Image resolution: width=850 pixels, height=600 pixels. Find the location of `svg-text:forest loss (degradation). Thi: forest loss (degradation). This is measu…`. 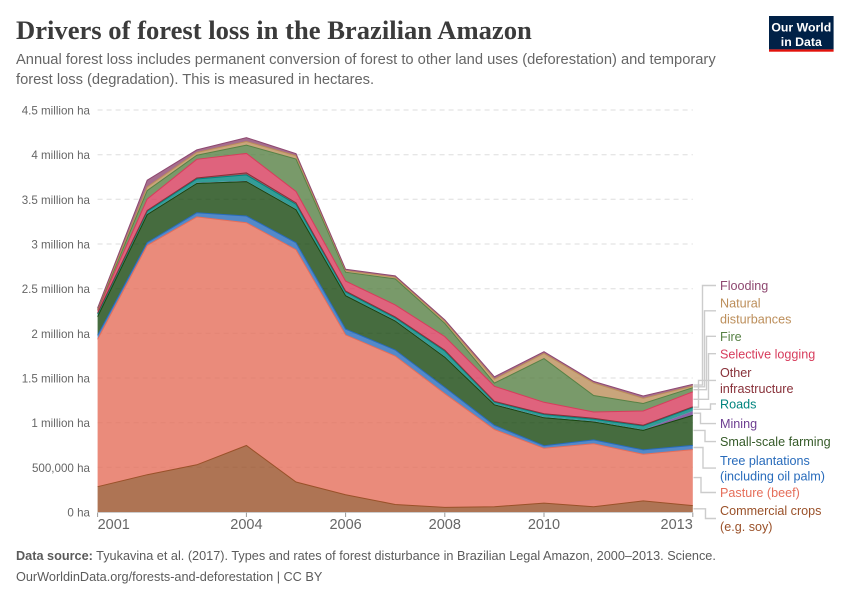

svg-text:forest loss (degradation). Thi: forest loss (degradation). This is measu… is located at coordinates (195, 80).